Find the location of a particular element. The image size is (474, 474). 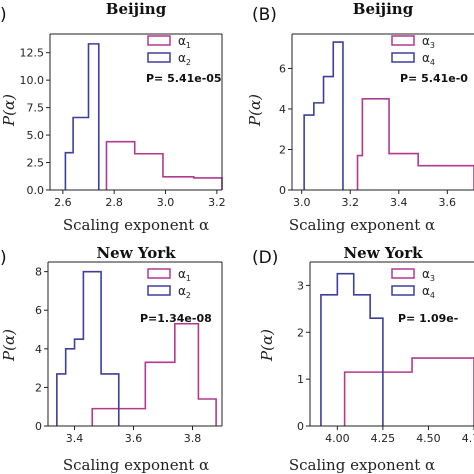

y-tick-label: 5.0 is located at coordinates (36, 135).